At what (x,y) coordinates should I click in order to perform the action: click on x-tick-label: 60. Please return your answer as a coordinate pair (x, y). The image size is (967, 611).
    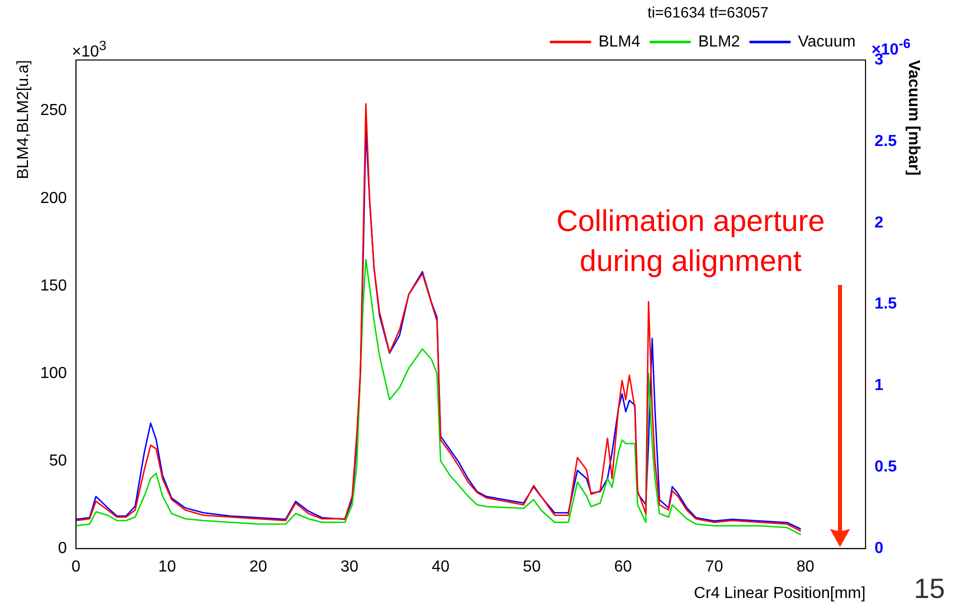
    Looking at the image, I should click on (623, 567).